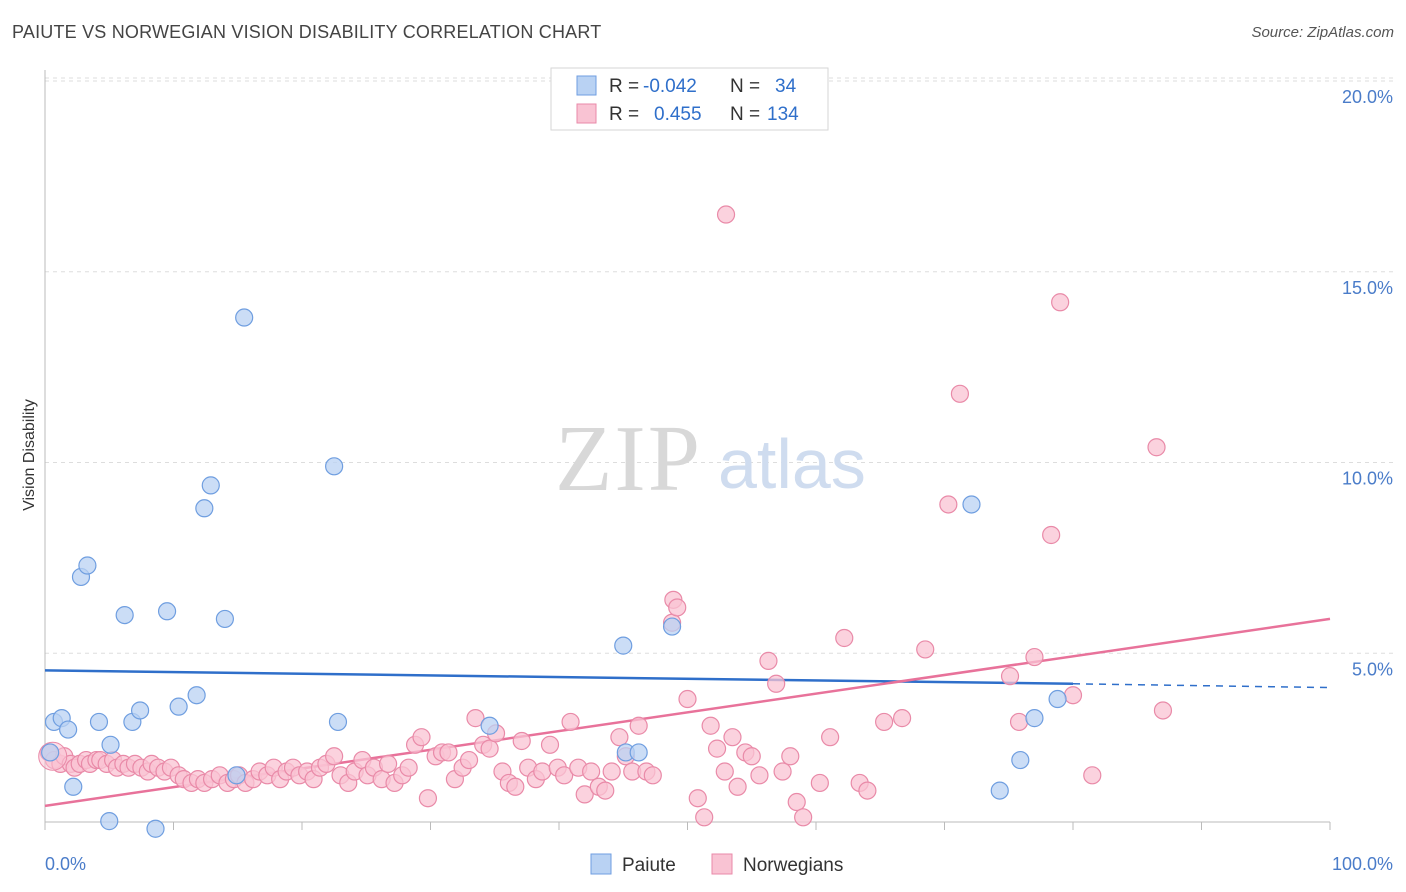 The image size is (1406, 892). What do you see at coordinates (65, 864) in the screenshot?
I see `x-tick-label: 0.0%` at bounding box center [65, 864].